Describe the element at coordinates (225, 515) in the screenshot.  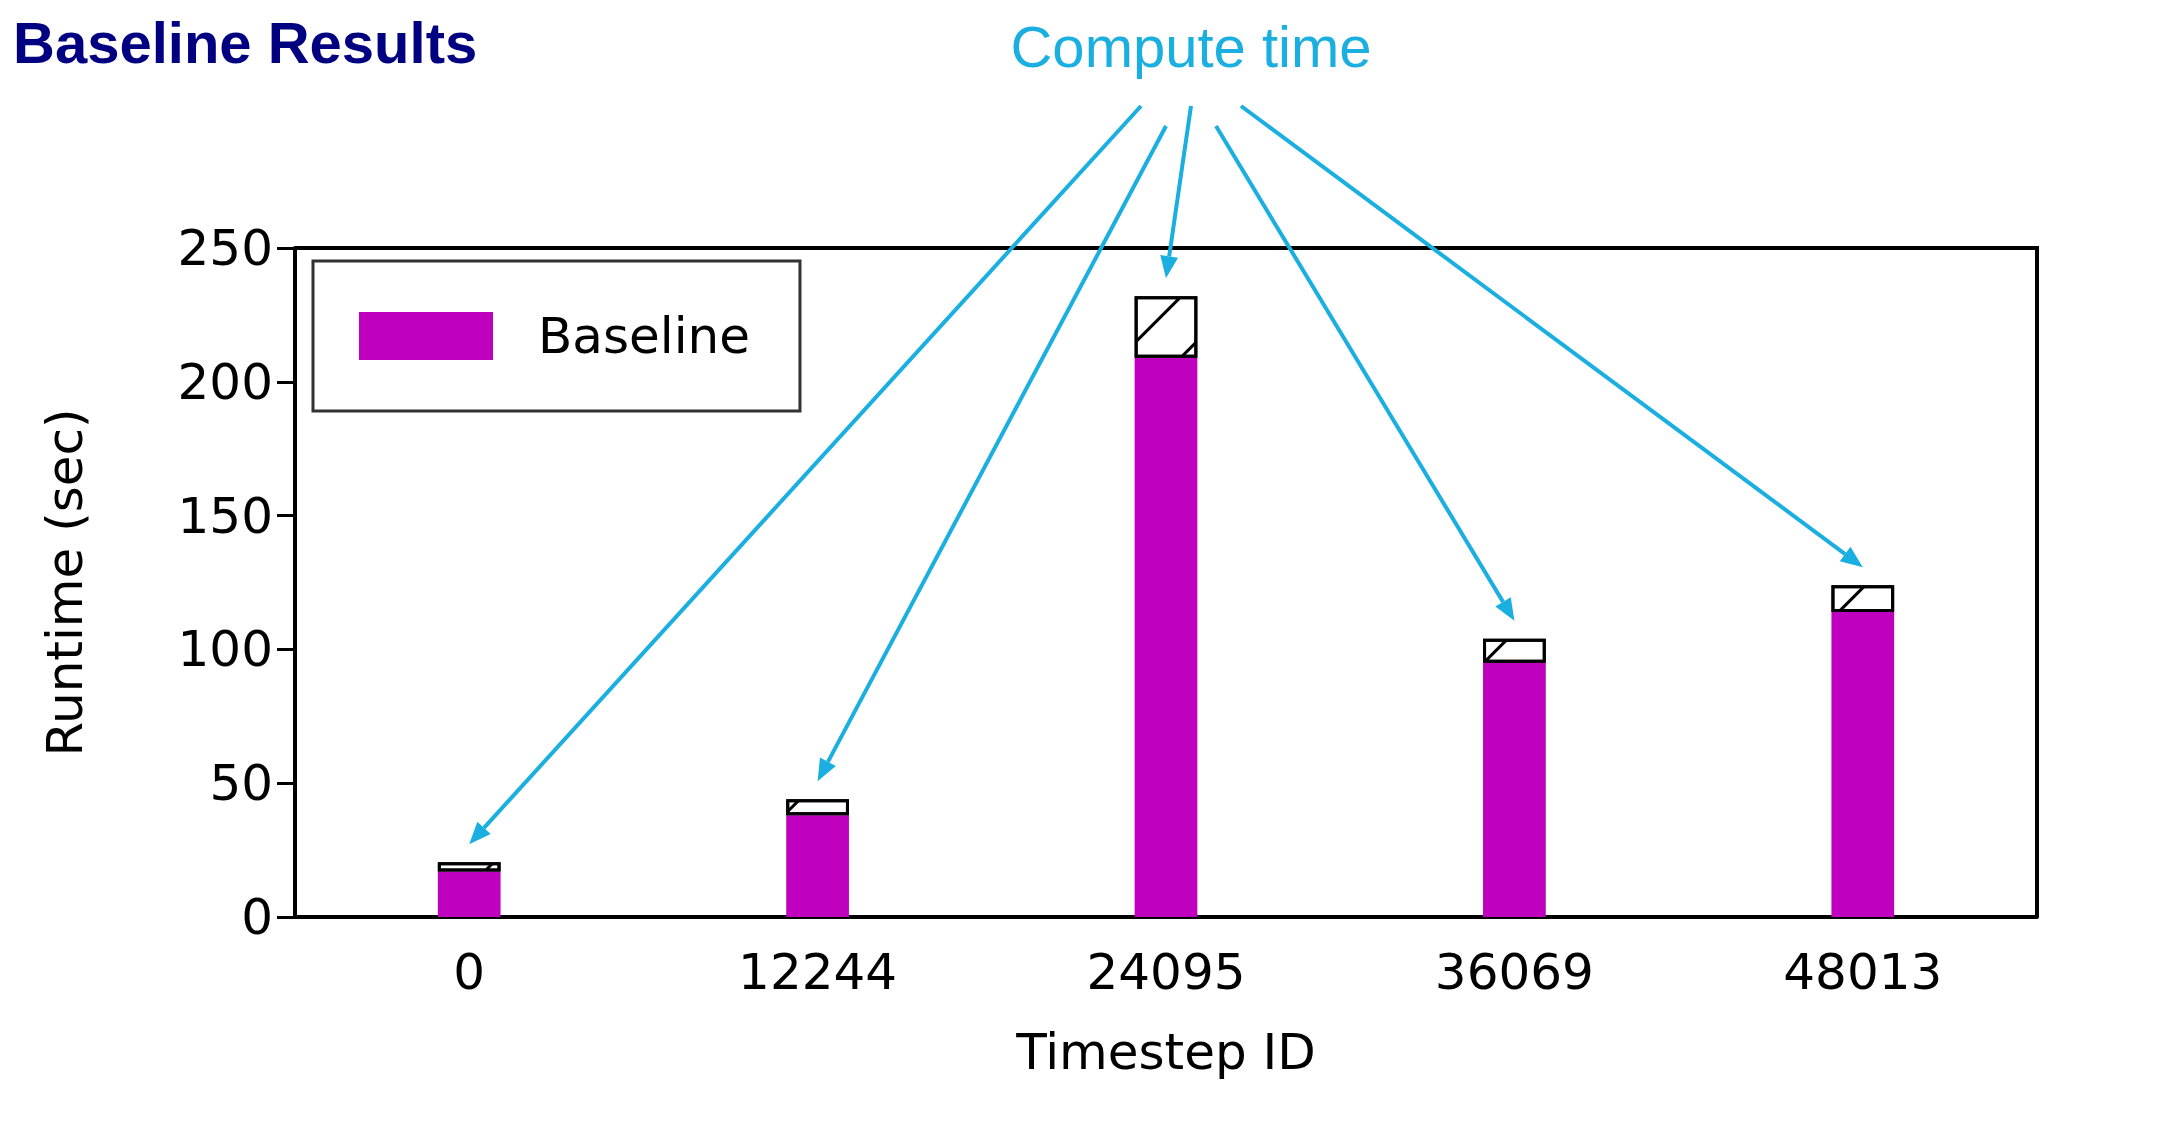
I see `y-tick-label: 150` at that location.